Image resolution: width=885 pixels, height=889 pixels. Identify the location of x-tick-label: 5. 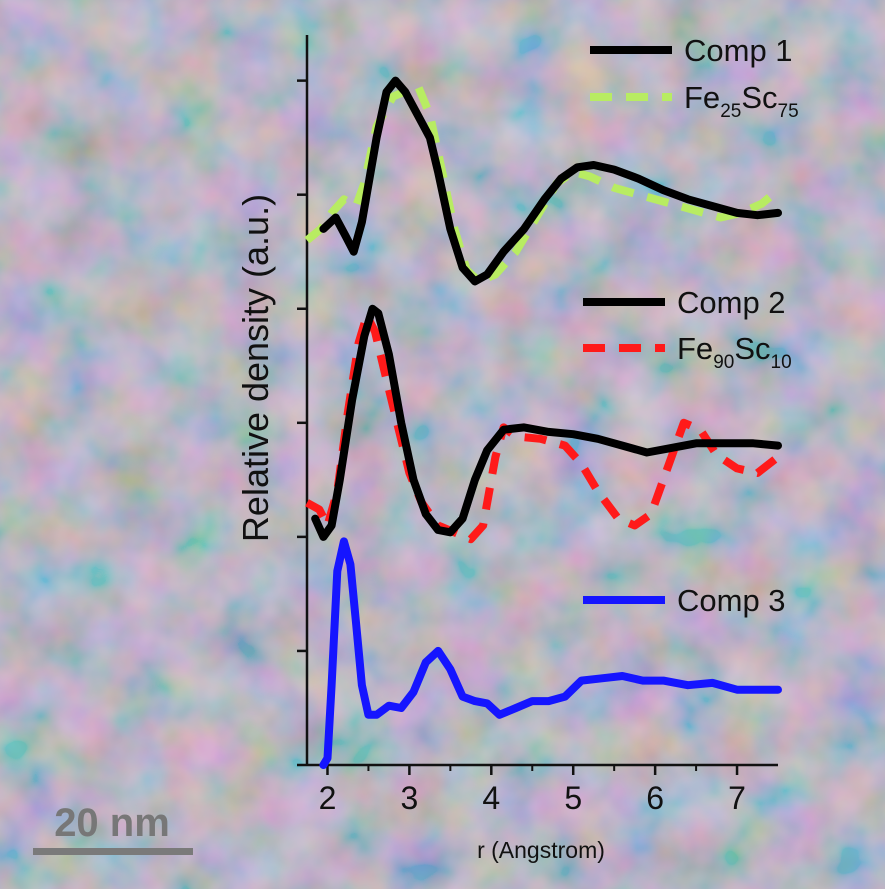
(573, 798).